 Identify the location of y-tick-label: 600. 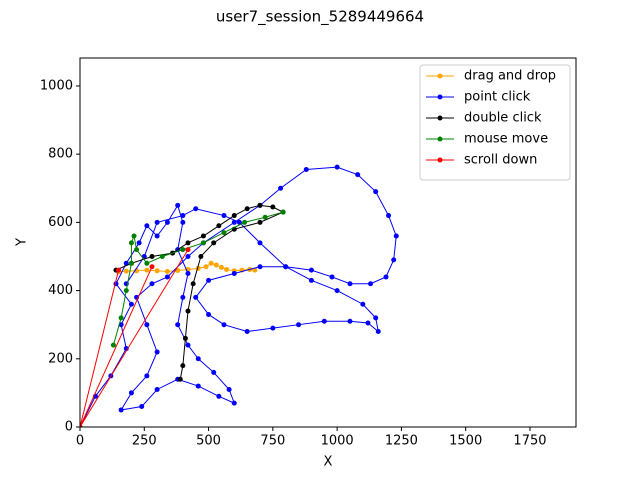
(60, 222).